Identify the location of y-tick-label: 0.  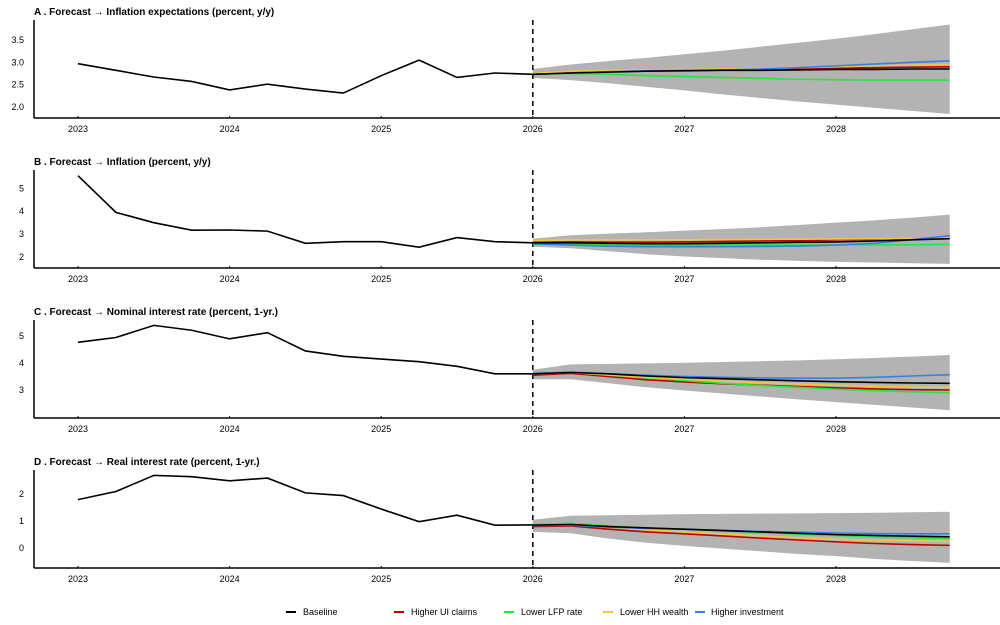
(21, 548).